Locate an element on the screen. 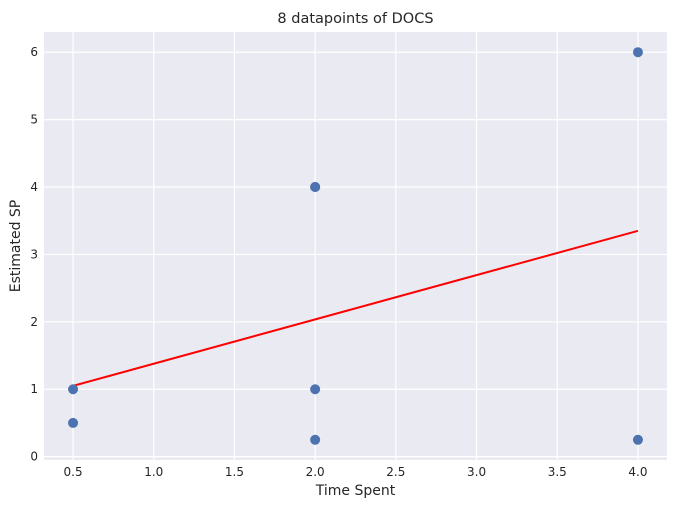  x-tick-label: 0.5 is located at coordinates (73, 472).